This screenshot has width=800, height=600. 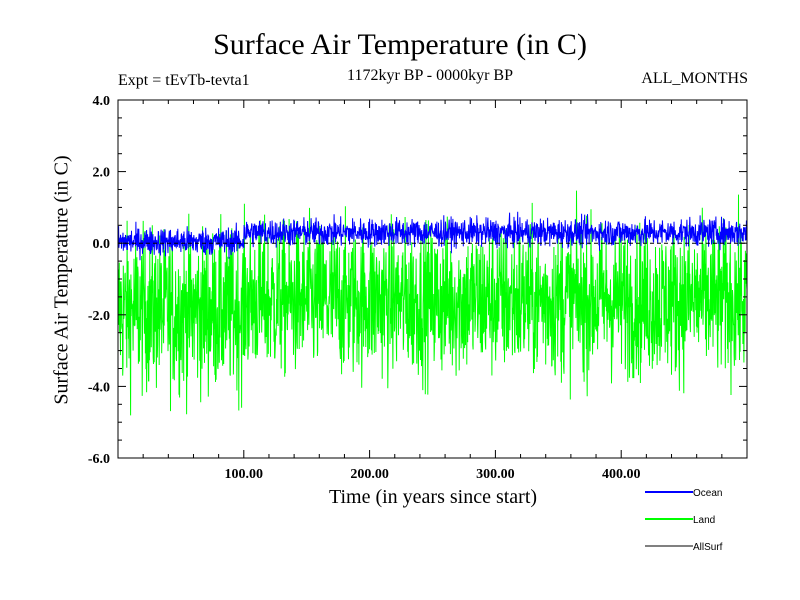 What do you see at coordinates (244, 474) in the screenshot?
I see `x-tick-label: 100.00` at bounding box center [244, 474].